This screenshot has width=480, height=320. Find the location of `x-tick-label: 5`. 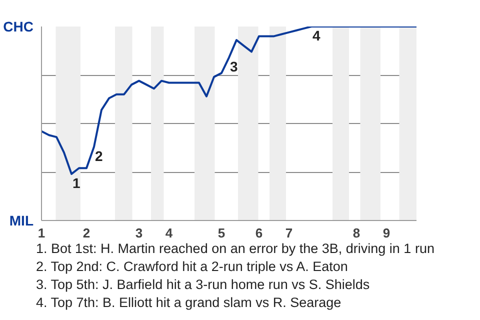

x-tick-label: 5 is located at coordinates (222, 233).